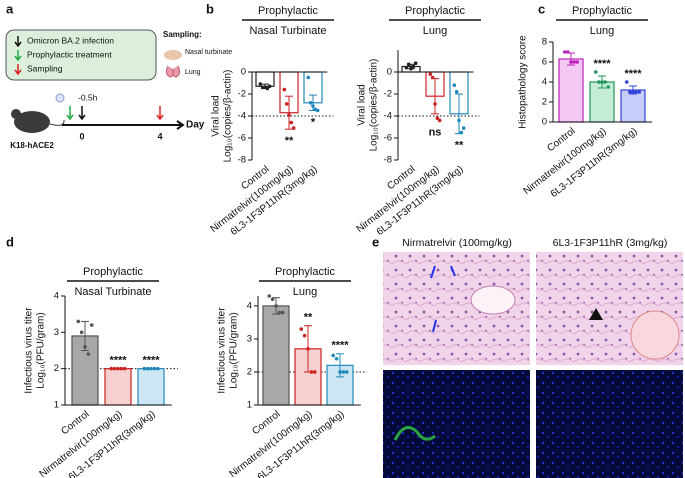 This screenshot has width=685, height=478. Describe the element at coordinates (234, 350) in the screenshot. I see `y-axis-label: Log₁₀(PFU/gram)` at that location.